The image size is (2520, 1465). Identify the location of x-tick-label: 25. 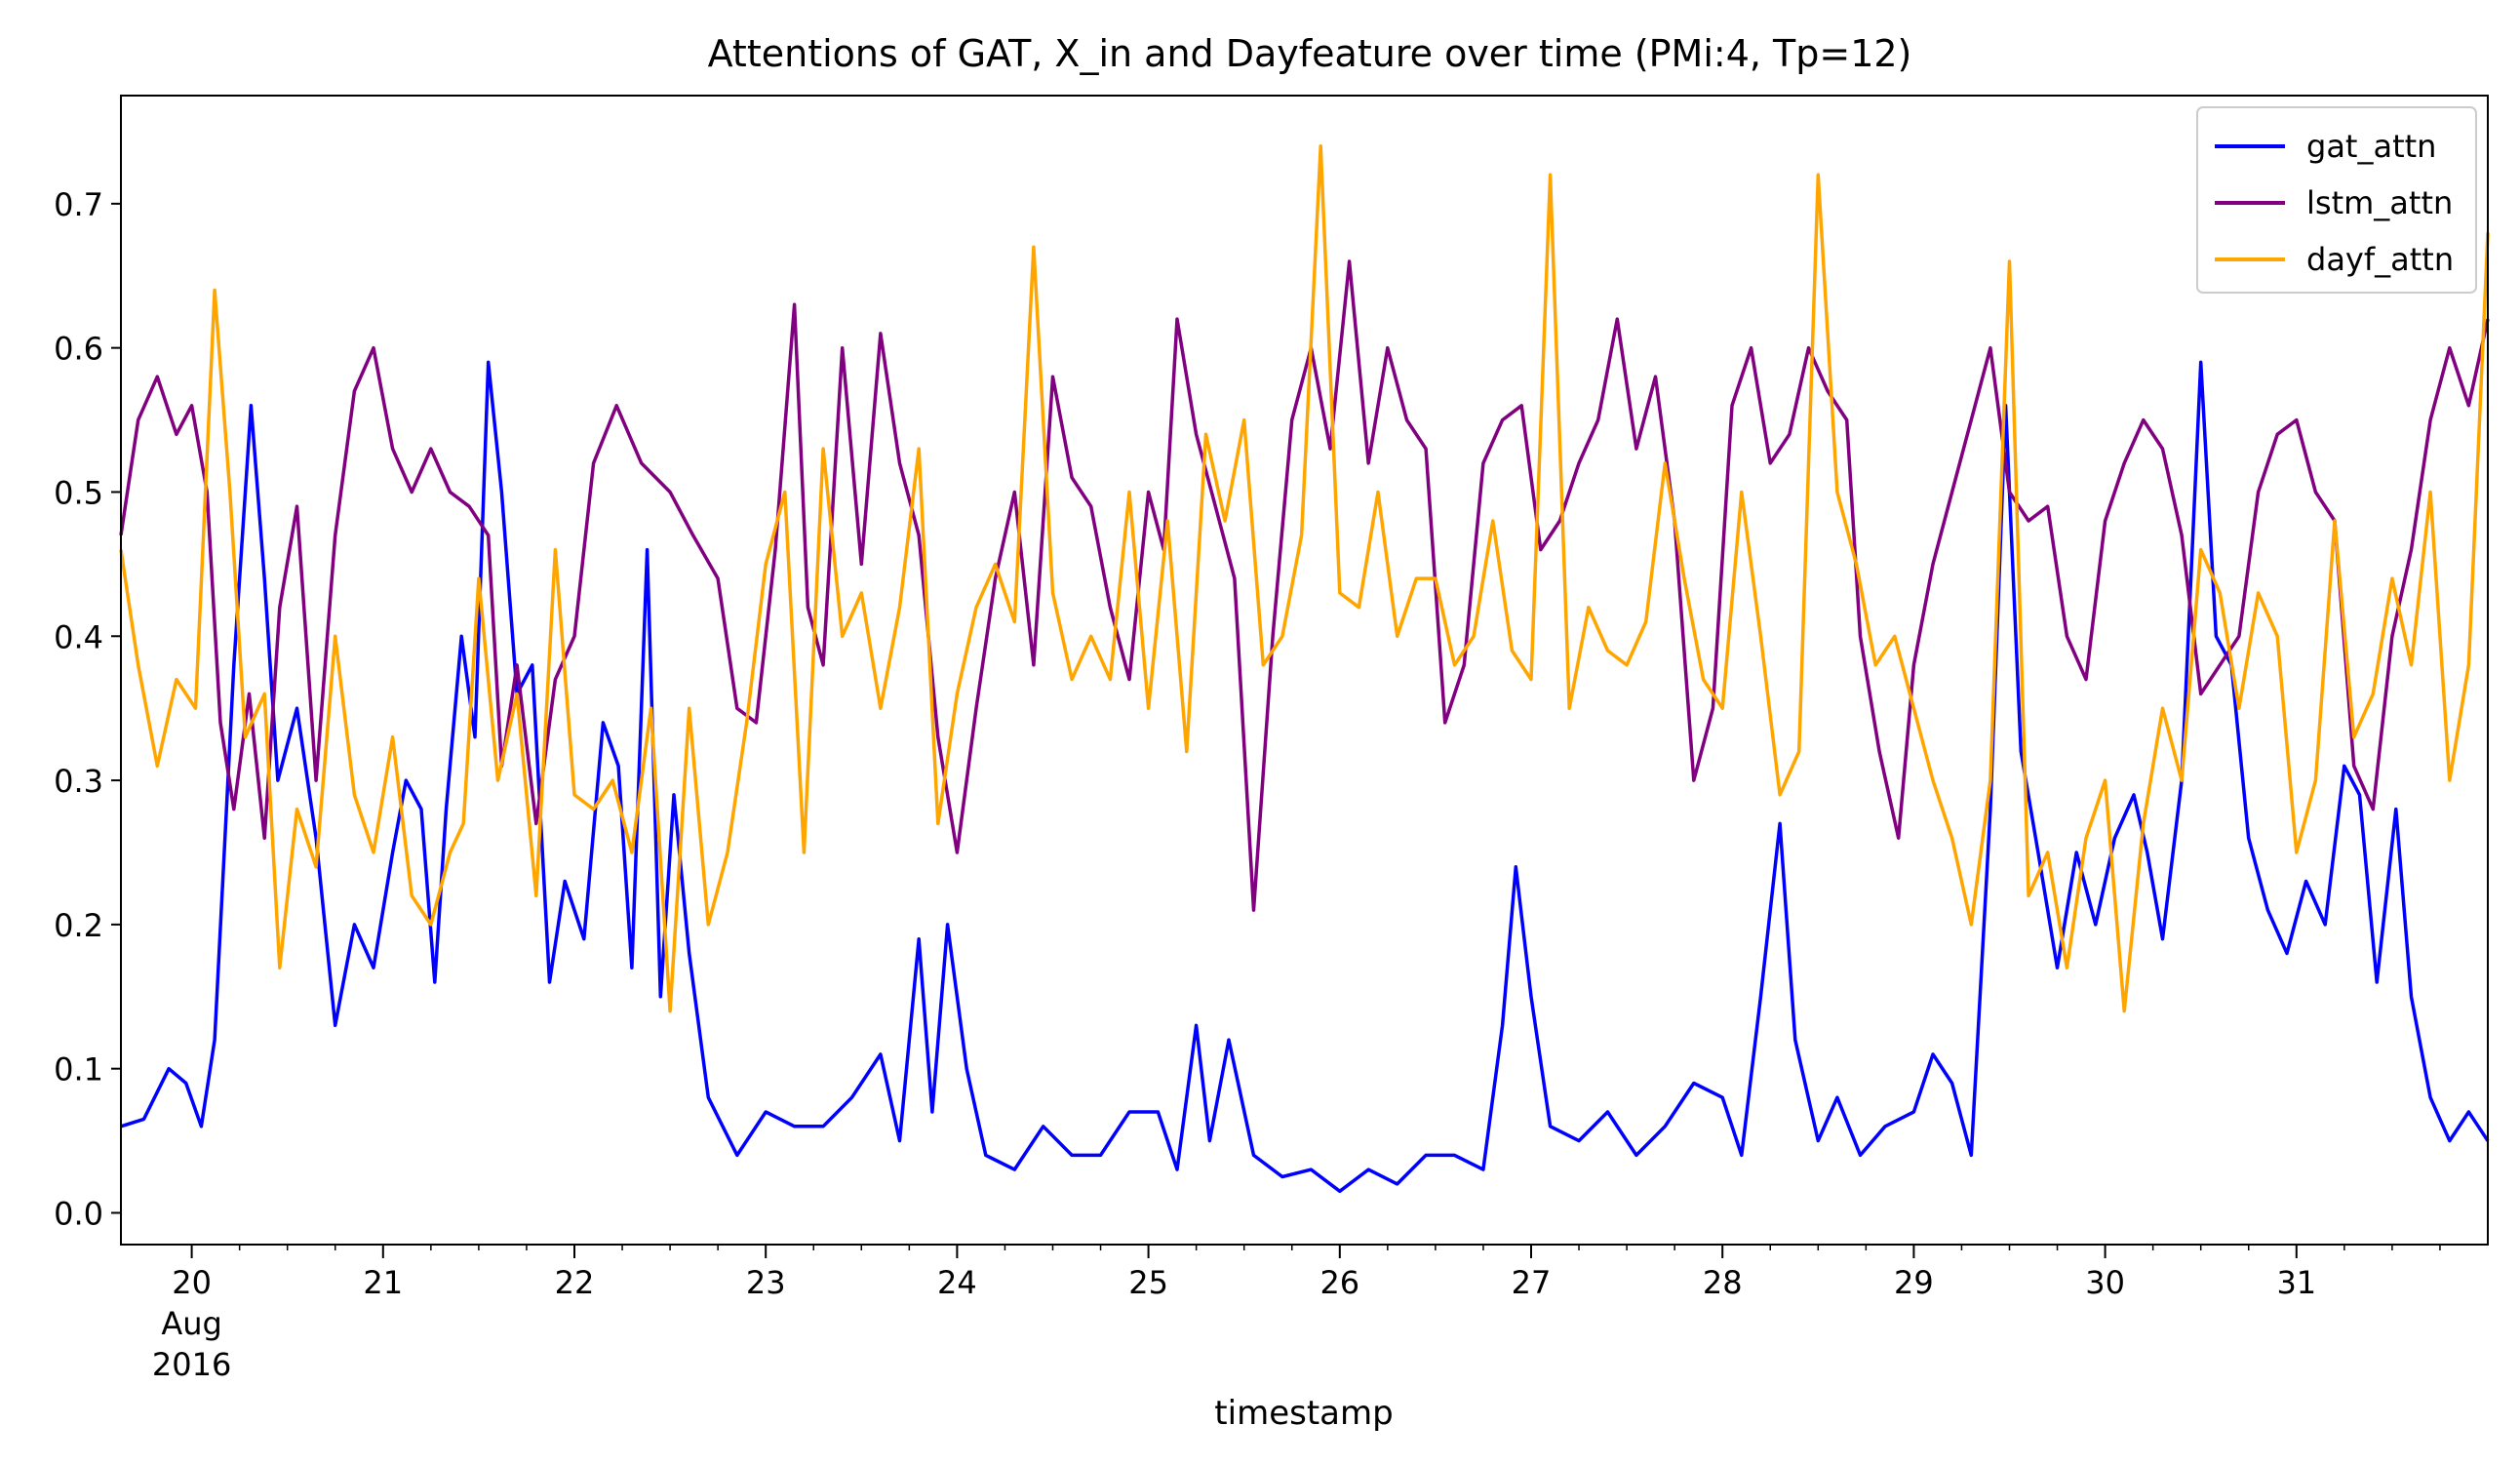
(1148, 1282).